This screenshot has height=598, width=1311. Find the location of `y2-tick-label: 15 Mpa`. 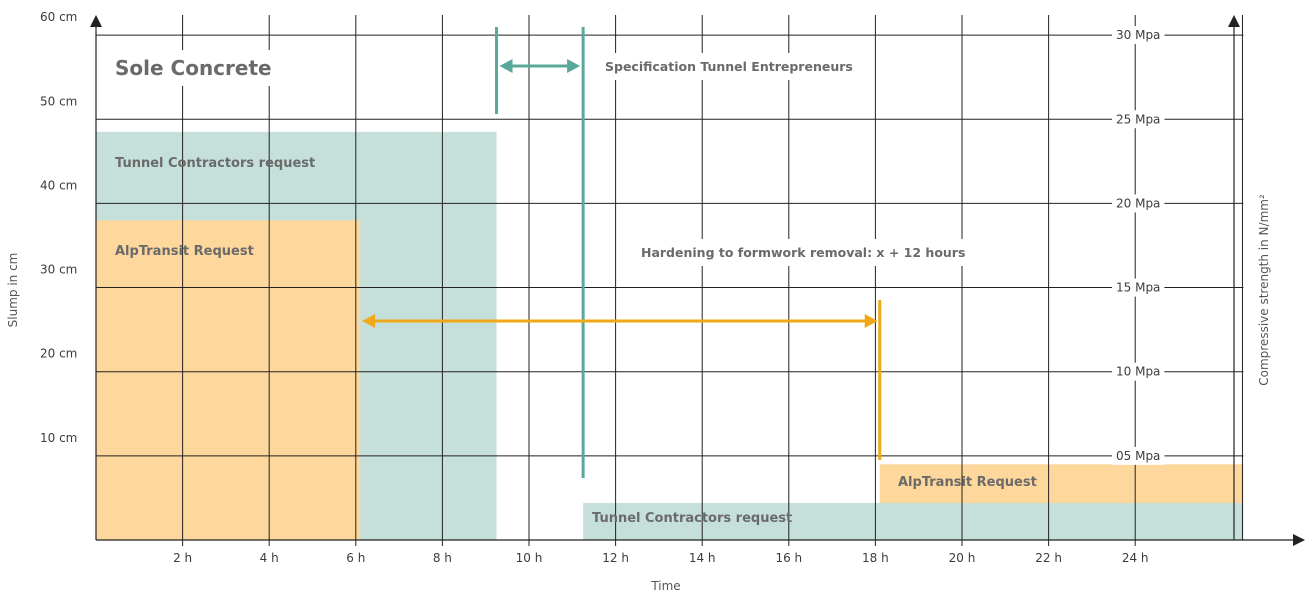

y2-tick-label: 15 Mpa is located at coordinates (1138, 288).